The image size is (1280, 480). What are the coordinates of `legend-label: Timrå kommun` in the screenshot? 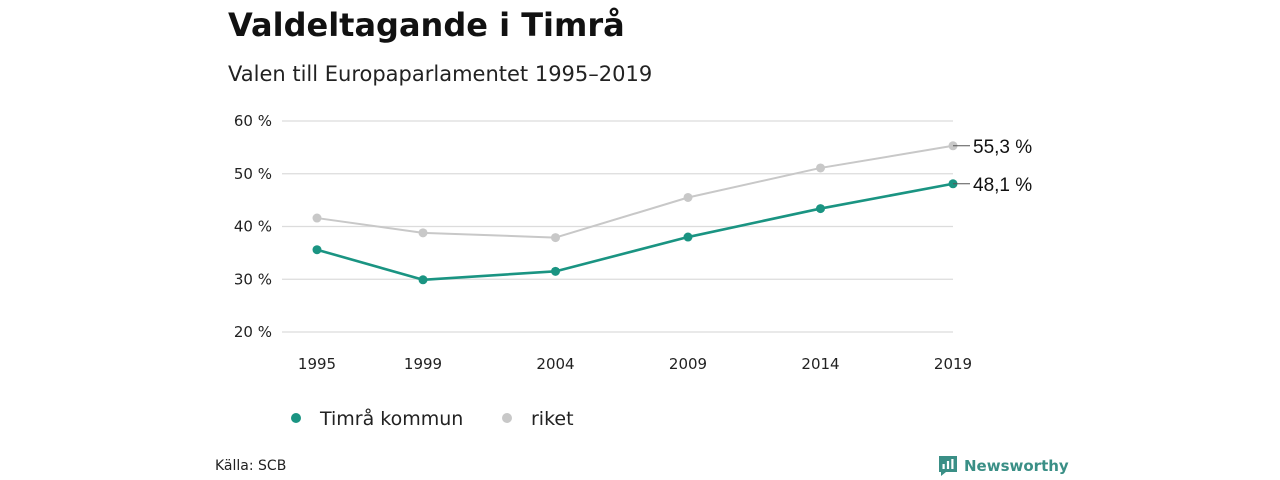 It's located at (391, 418).